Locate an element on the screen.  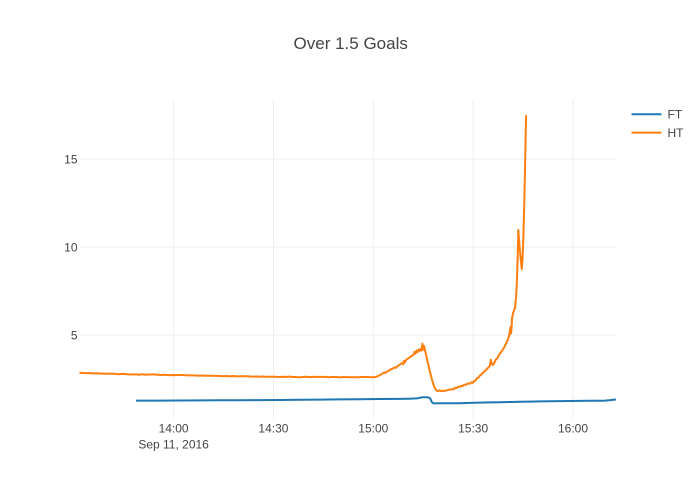
svg-text: 10 is located at coordinates (71, 247).